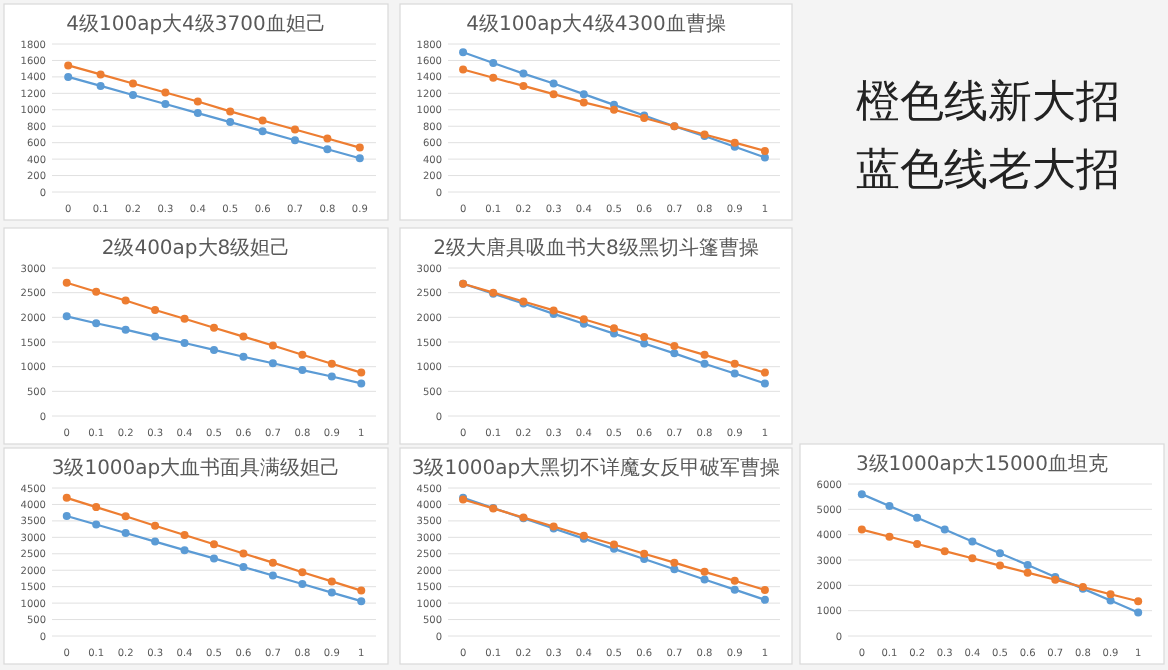 The height and width of the screenshot is (670, 1168). What do you see at coordinates (596, 24) in the screenshot?
I see `chart-title: 4级100ap大4级4300血曹操` at bounding box center [596, 24].